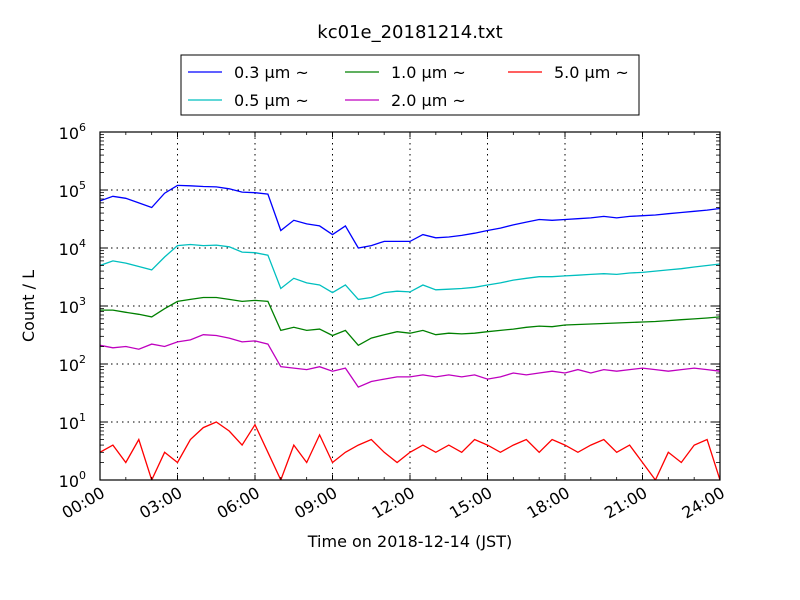  Describe the element at coordinates (72, 364) in the screenshot. I see `y-tick-label: 10²` at that location.